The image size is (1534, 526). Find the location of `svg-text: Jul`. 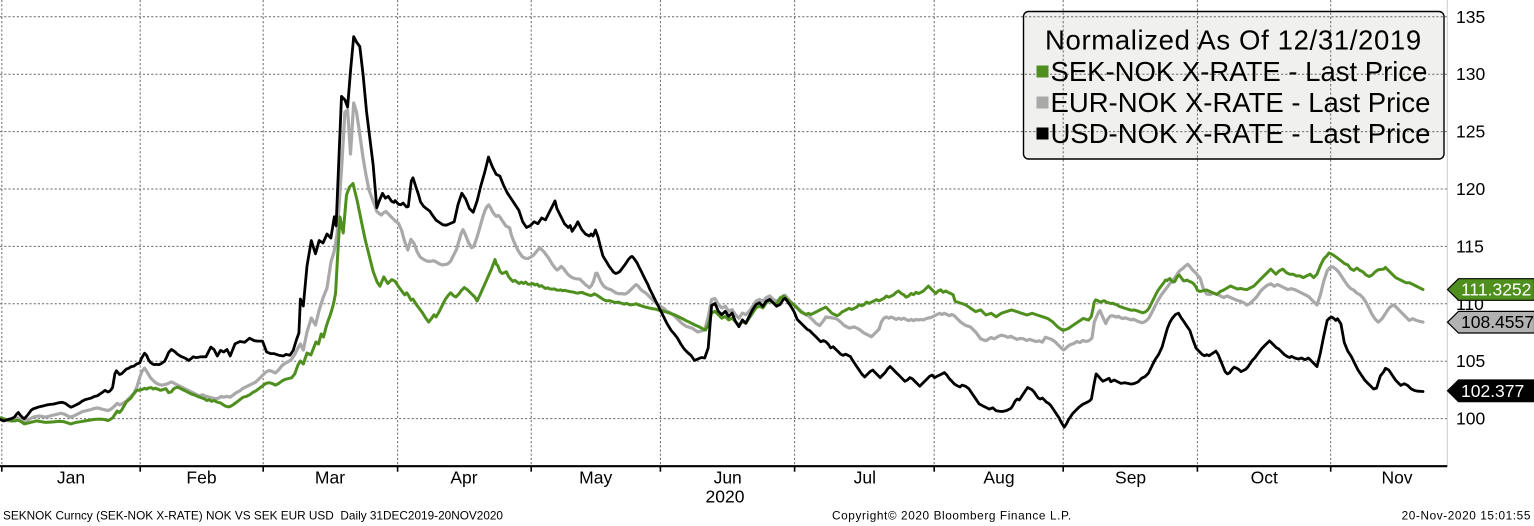

svg-text: Jul is located at coordinates (865, 478).